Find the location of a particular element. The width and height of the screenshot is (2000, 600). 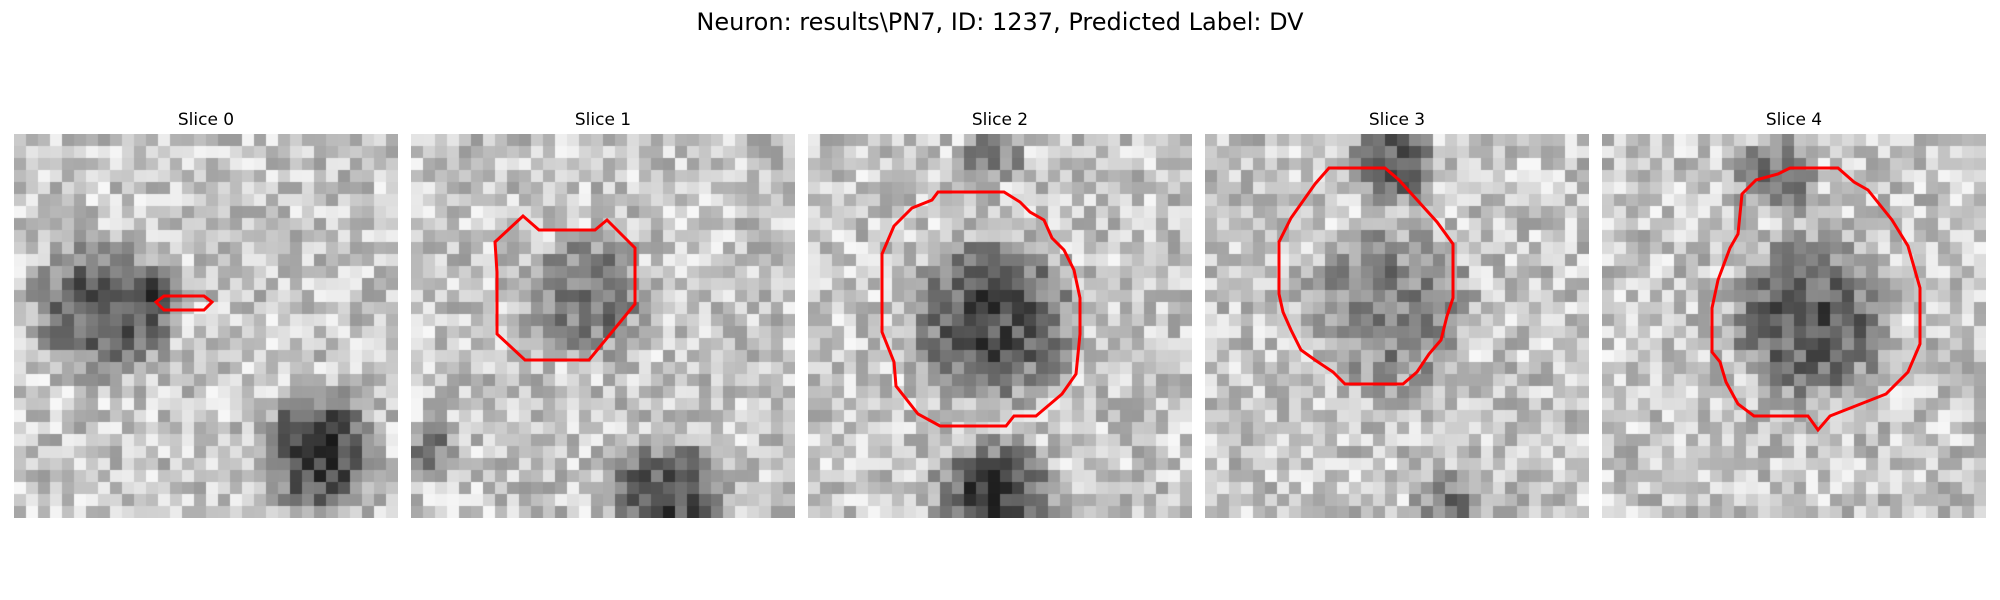

slice-panel-3: Slice 3 is located at coordinates (1397, 121).